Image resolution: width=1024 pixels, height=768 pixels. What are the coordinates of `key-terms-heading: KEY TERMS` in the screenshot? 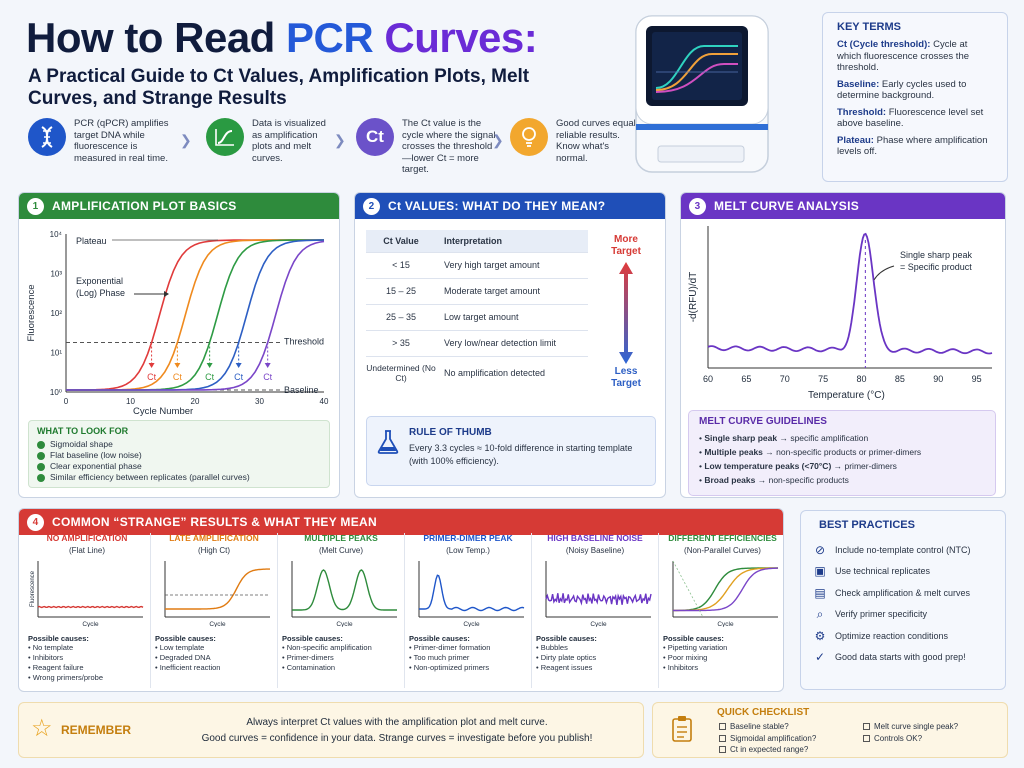 It's located at (869, 27).